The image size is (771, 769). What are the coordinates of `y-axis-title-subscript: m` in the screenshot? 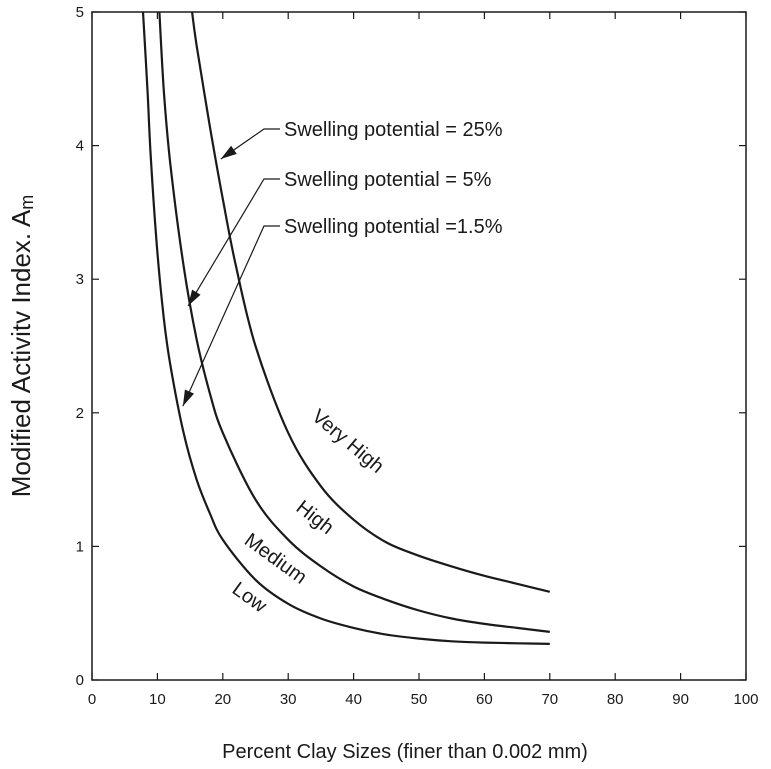 It's located at (27, 202).